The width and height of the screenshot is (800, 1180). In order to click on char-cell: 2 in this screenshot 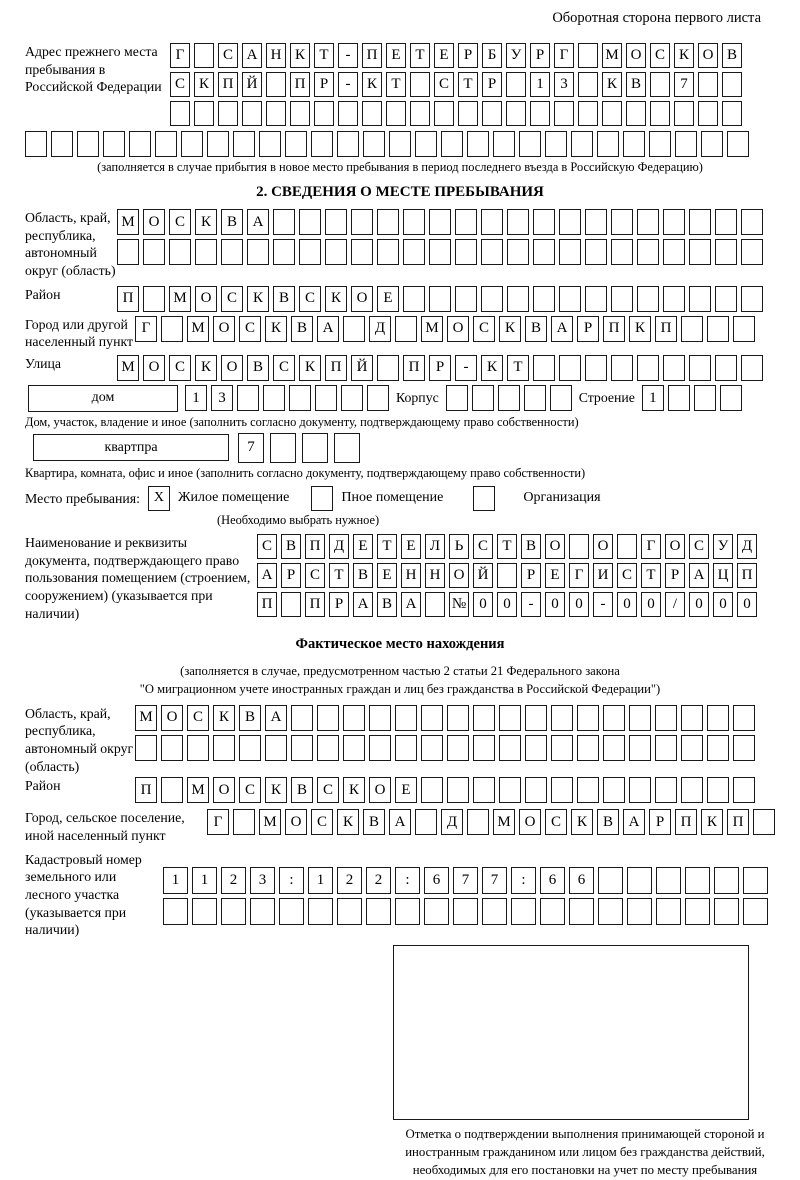, I will do `click(378, 880)`.